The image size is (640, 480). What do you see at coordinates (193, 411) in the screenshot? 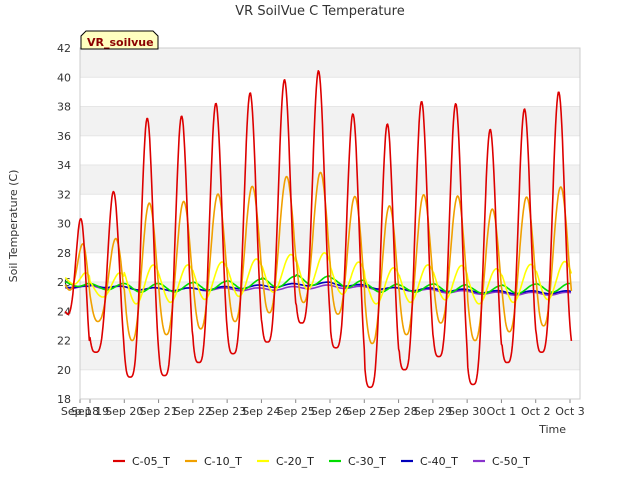
I see `x-tick-label: Sep 22` at bounding box center [193, 411].